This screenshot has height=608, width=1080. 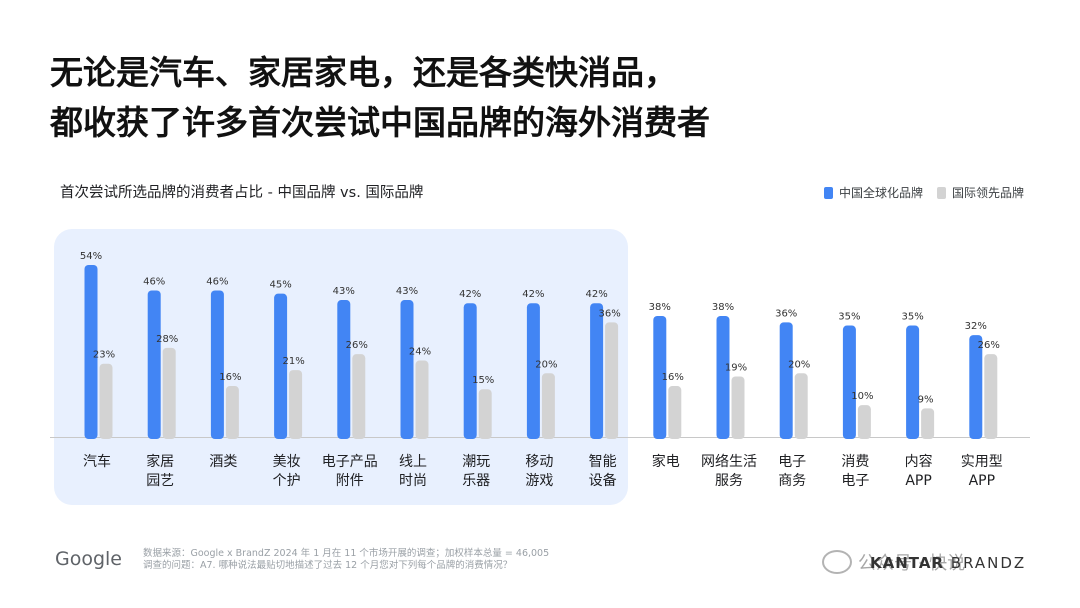 I want to click on category-label-line: 酒类, so click(x=223, y=462).